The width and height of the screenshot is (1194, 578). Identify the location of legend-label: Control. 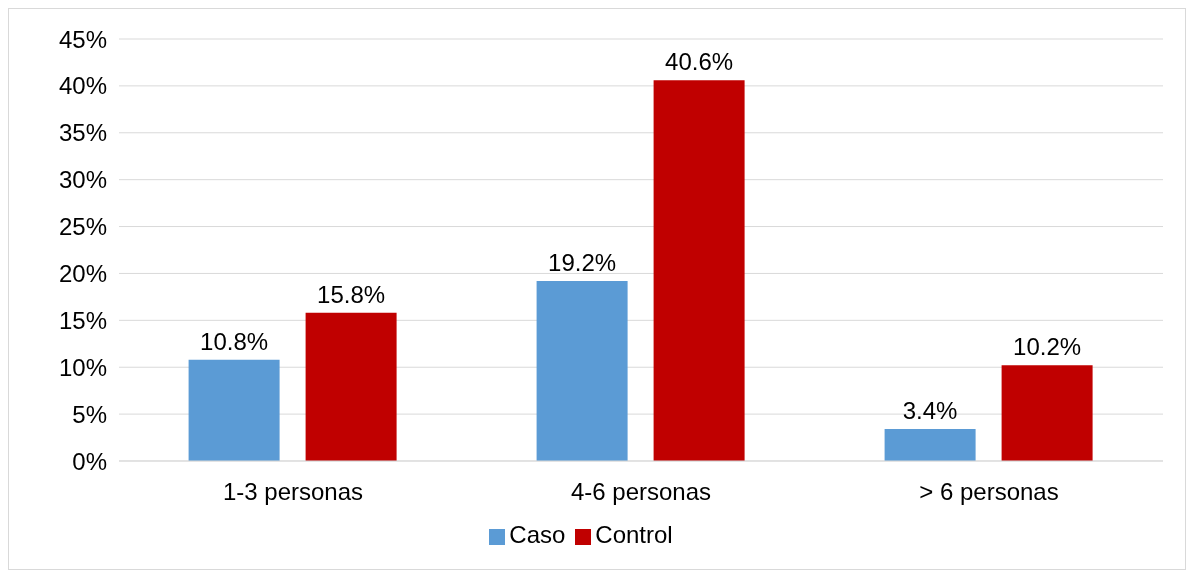
(634, 534).